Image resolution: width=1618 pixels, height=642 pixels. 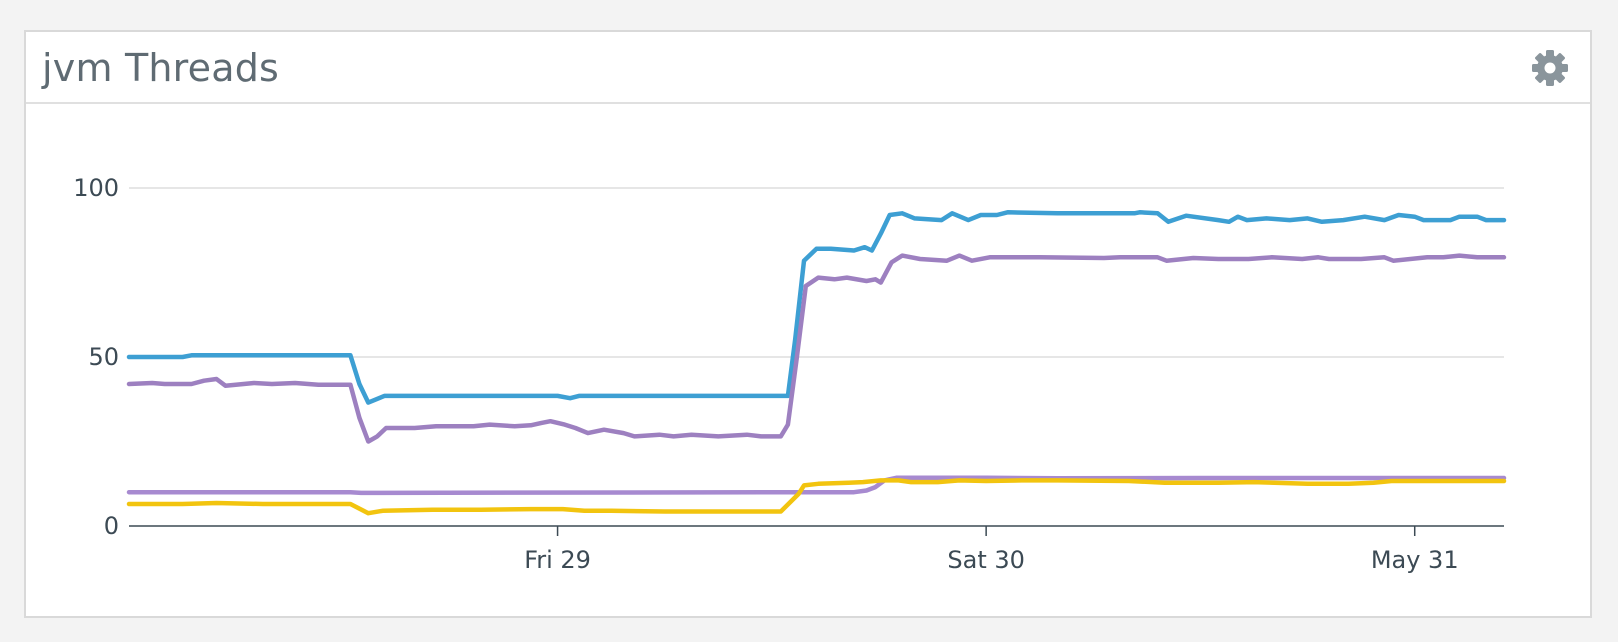 I want to click on x-tick-label: May 31, so click(x=1415, y=560).